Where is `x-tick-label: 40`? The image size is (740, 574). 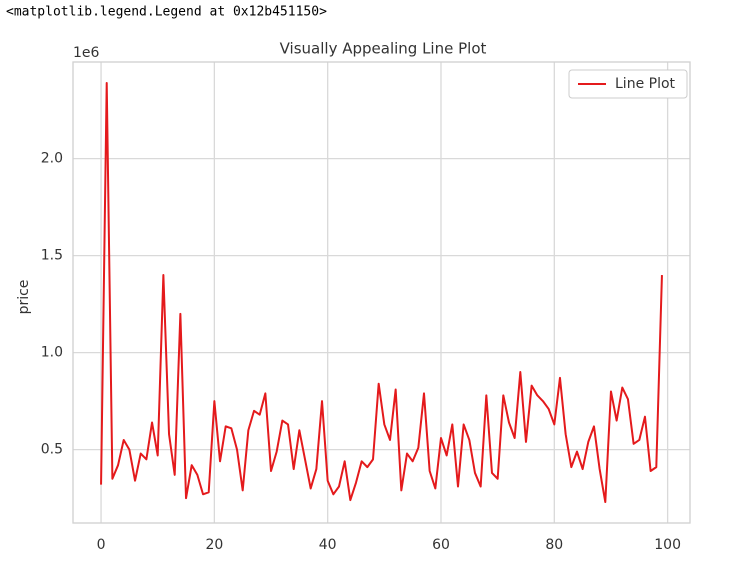
x-tick-label: 40 is located at coordinates (328, 545).